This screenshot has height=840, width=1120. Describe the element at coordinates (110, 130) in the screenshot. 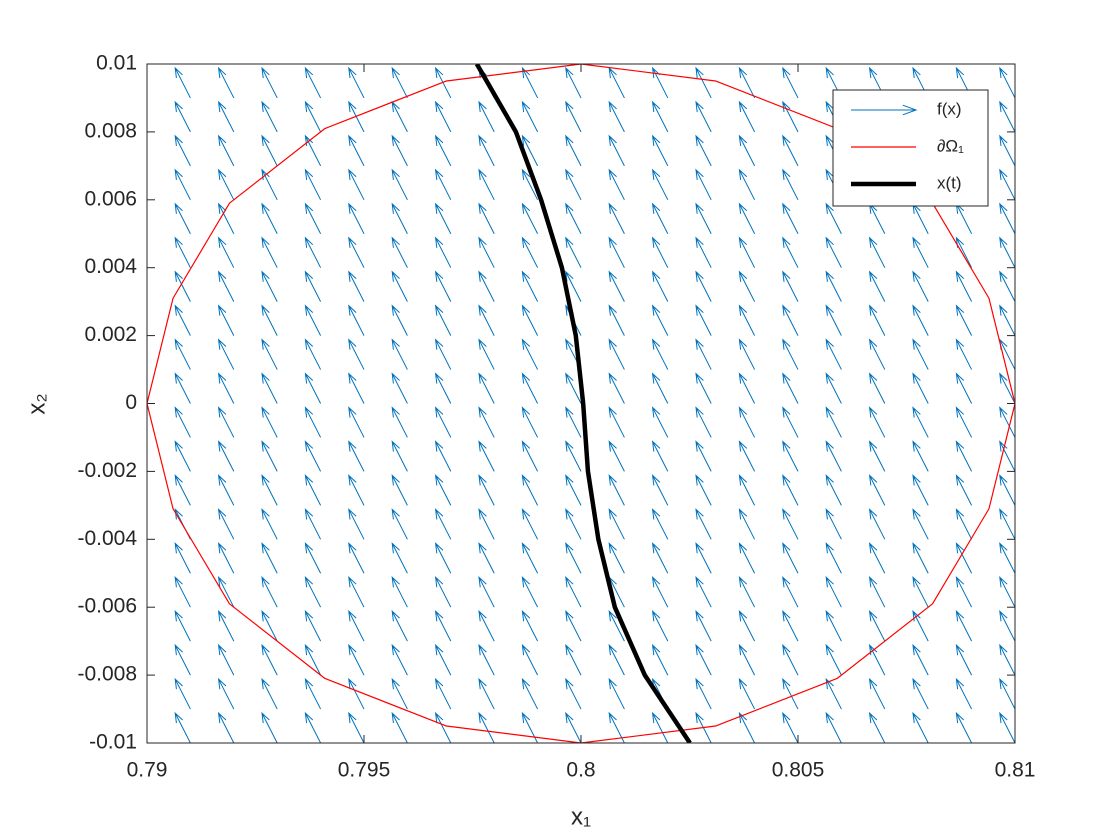

I see `y-tick-label: 0.008` at that location.